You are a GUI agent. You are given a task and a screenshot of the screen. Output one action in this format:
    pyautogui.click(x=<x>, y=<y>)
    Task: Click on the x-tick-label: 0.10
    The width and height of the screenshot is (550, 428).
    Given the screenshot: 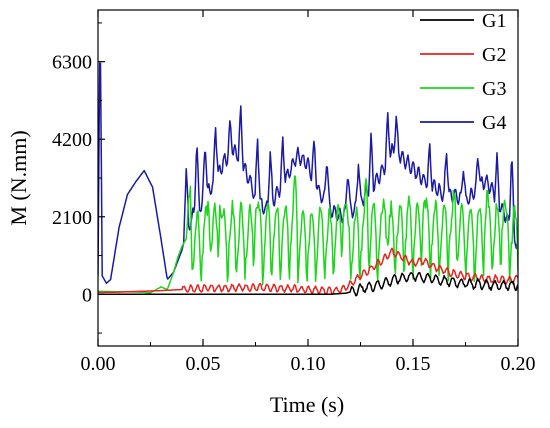 What is the action you would take?
    pyautogui.click(x=308, y=364)
    